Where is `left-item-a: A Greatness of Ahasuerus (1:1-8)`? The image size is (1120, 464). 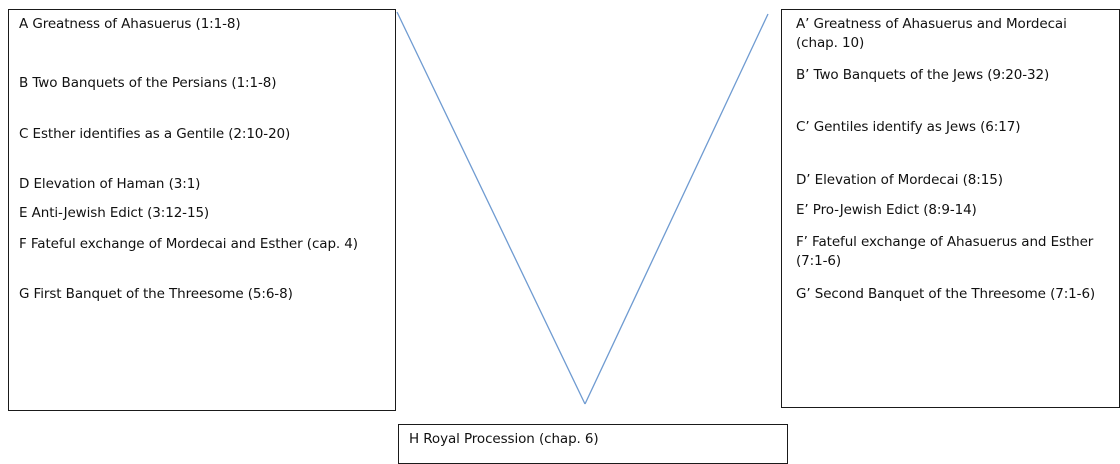 left-item-a: A Greatness of Ahasuerus (1:1-8) is located at coordinates (130, 24).